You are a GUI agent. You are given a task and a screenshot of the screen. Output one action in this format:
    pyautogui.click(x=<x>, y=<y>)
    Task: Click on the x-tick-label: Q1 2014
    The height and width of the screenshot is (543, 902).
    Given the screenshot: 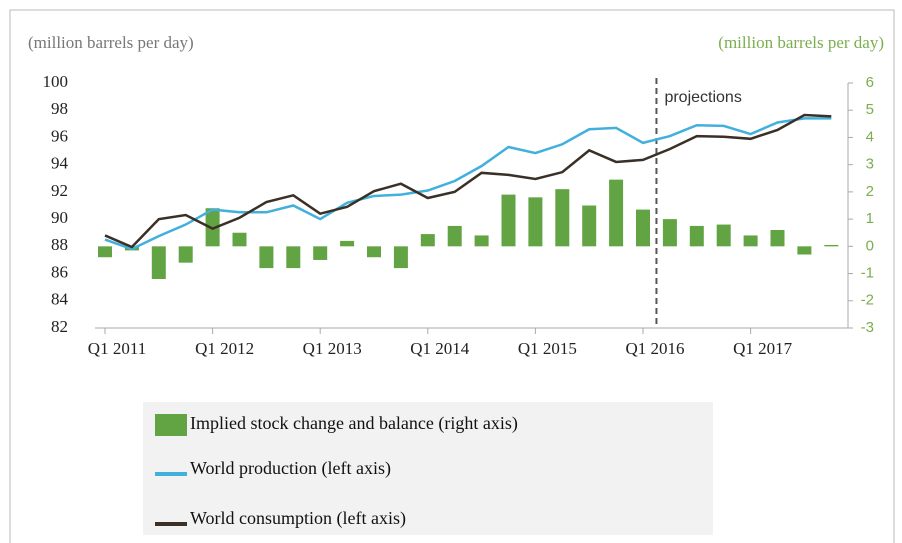 What is the action you would take?
    pyautogui.click(x=440, y=348)
    